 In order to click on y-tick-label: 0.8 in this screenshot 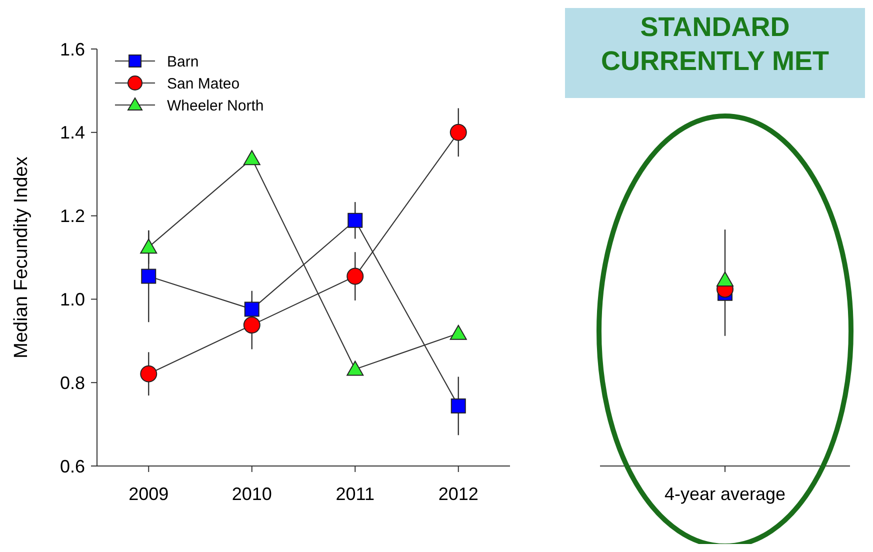, I will do `click(72, 382)`.